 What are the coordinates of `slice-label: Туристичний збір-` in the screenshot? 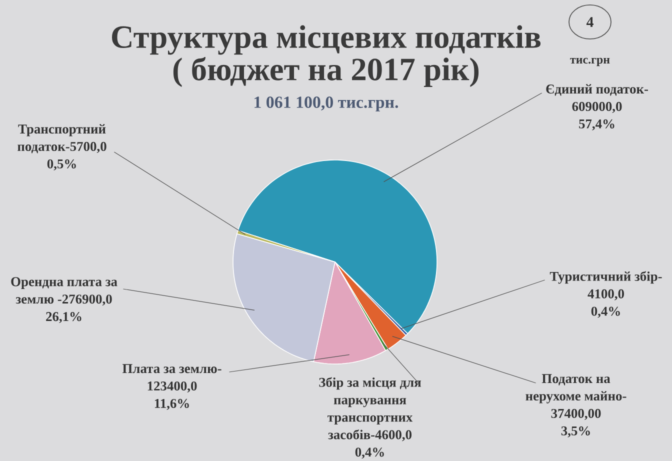 It's located at (606, 277).